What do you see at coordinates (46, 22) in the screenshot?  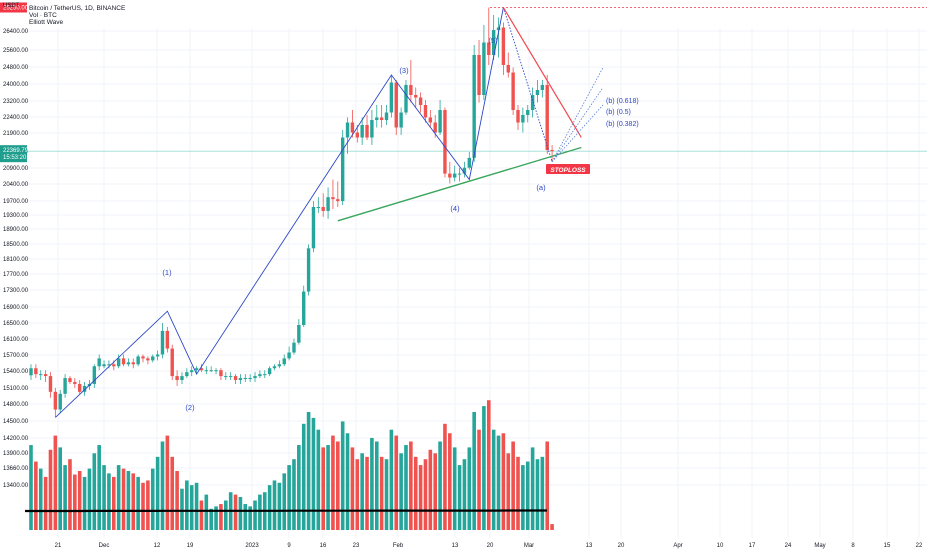 I see `indicator-legend: Elliott Wave` at bounding box center [46, 22].